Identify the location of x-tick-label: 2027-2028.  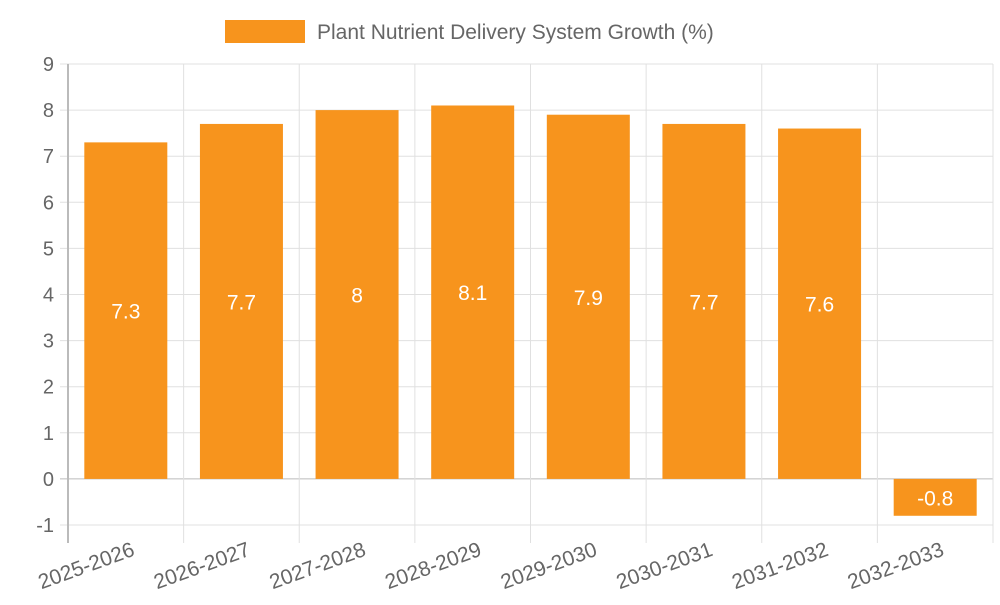
(318, 566).